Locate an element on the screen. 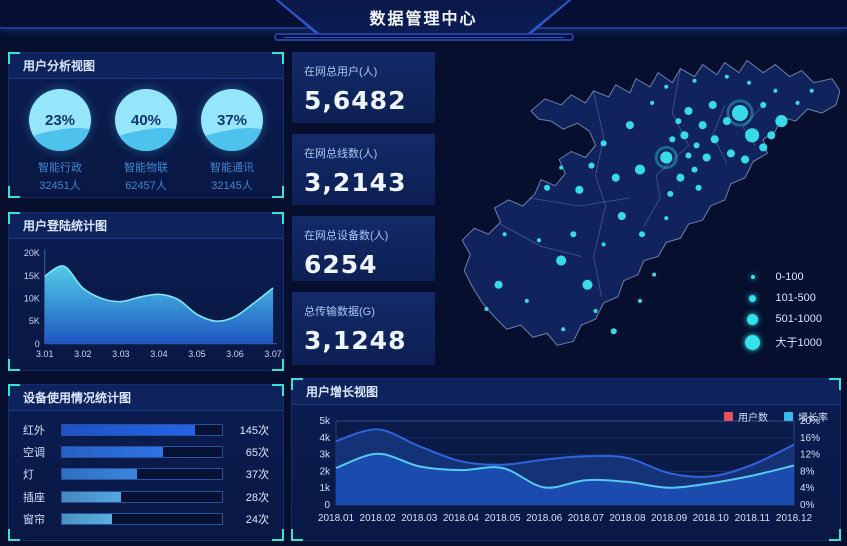  device-label: 红外 is located at coordinates (34, 431).